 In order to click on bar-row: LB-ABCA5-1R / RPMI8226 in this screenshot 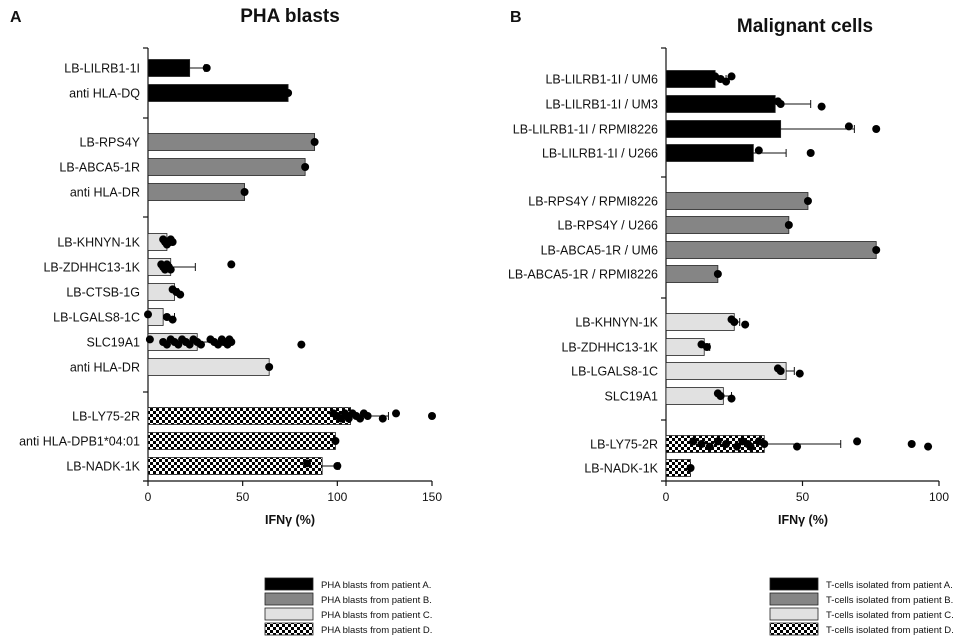, I will do `click(615, 274)`.